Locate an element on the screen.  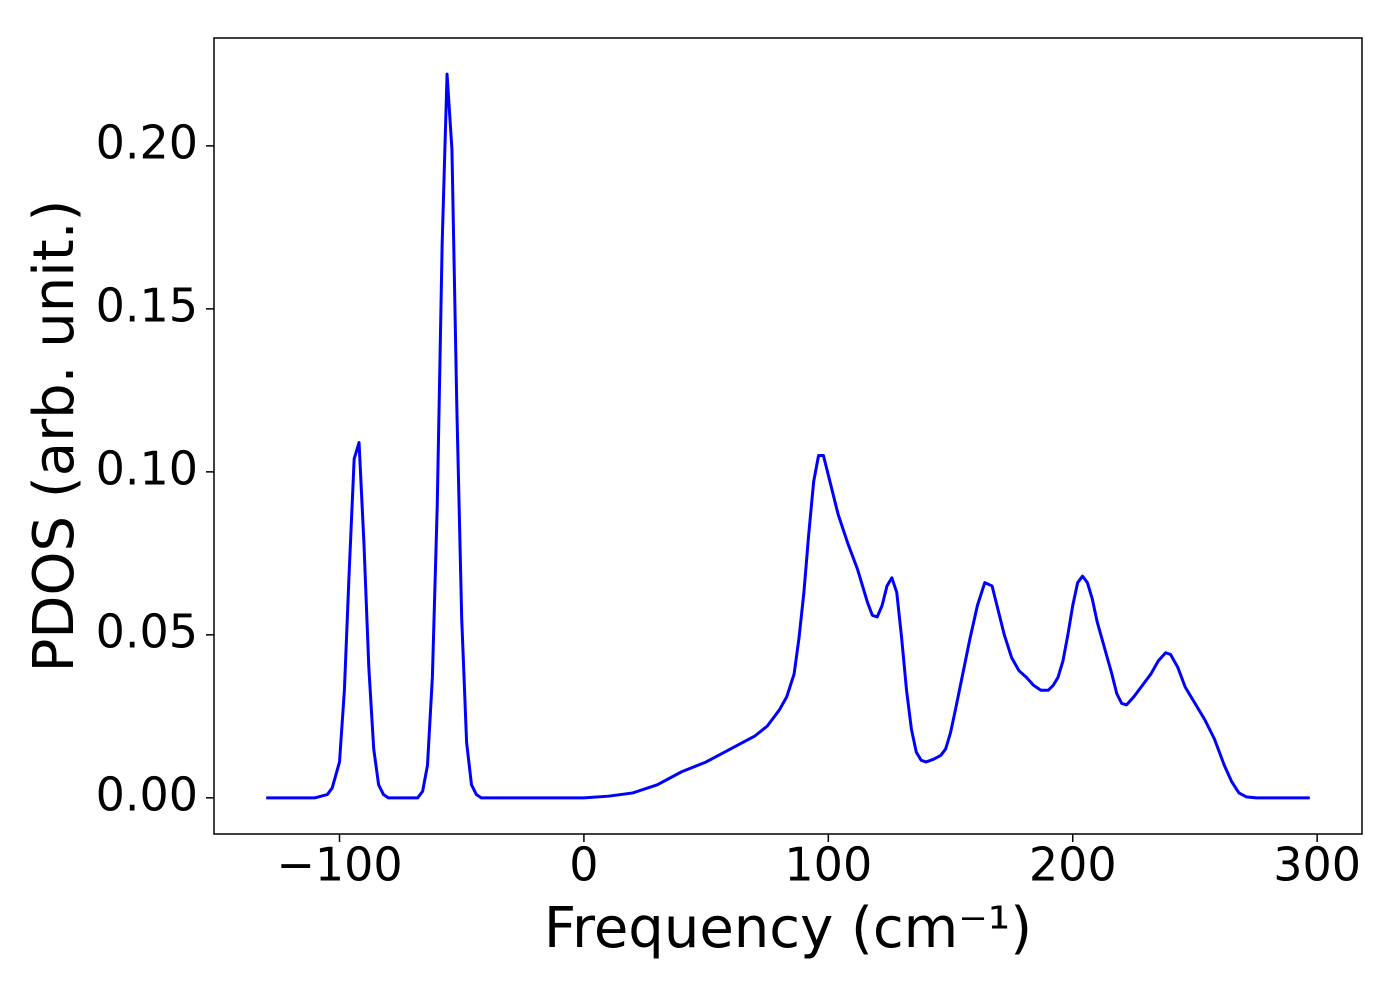
x-tick-label: 0 is located at coordinates (583, 865).